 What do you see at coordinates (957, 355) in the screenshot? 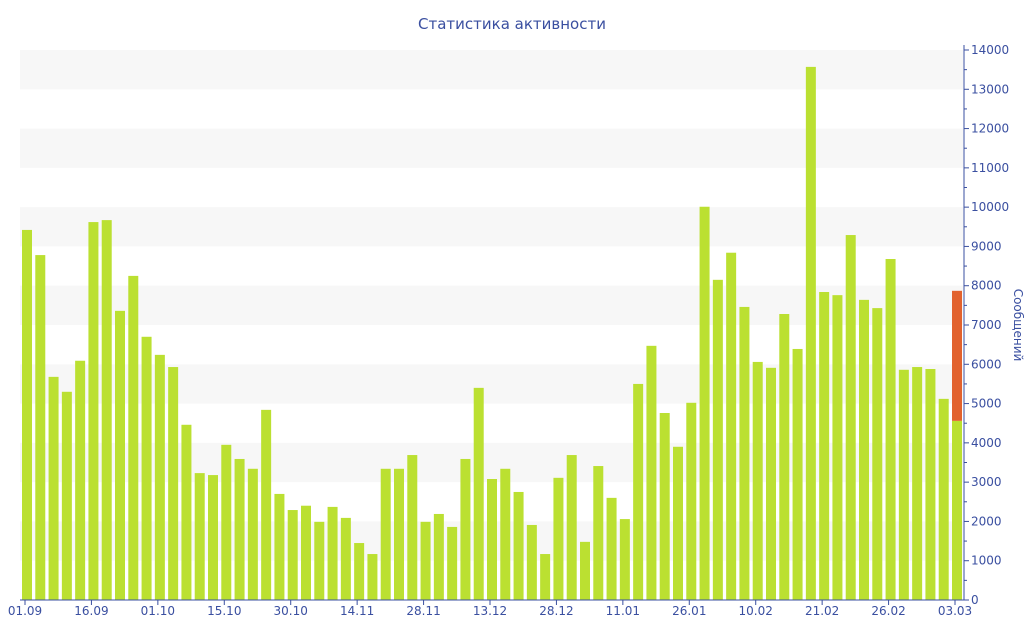
I see `projection-bar` at bounding box center [957, 355].